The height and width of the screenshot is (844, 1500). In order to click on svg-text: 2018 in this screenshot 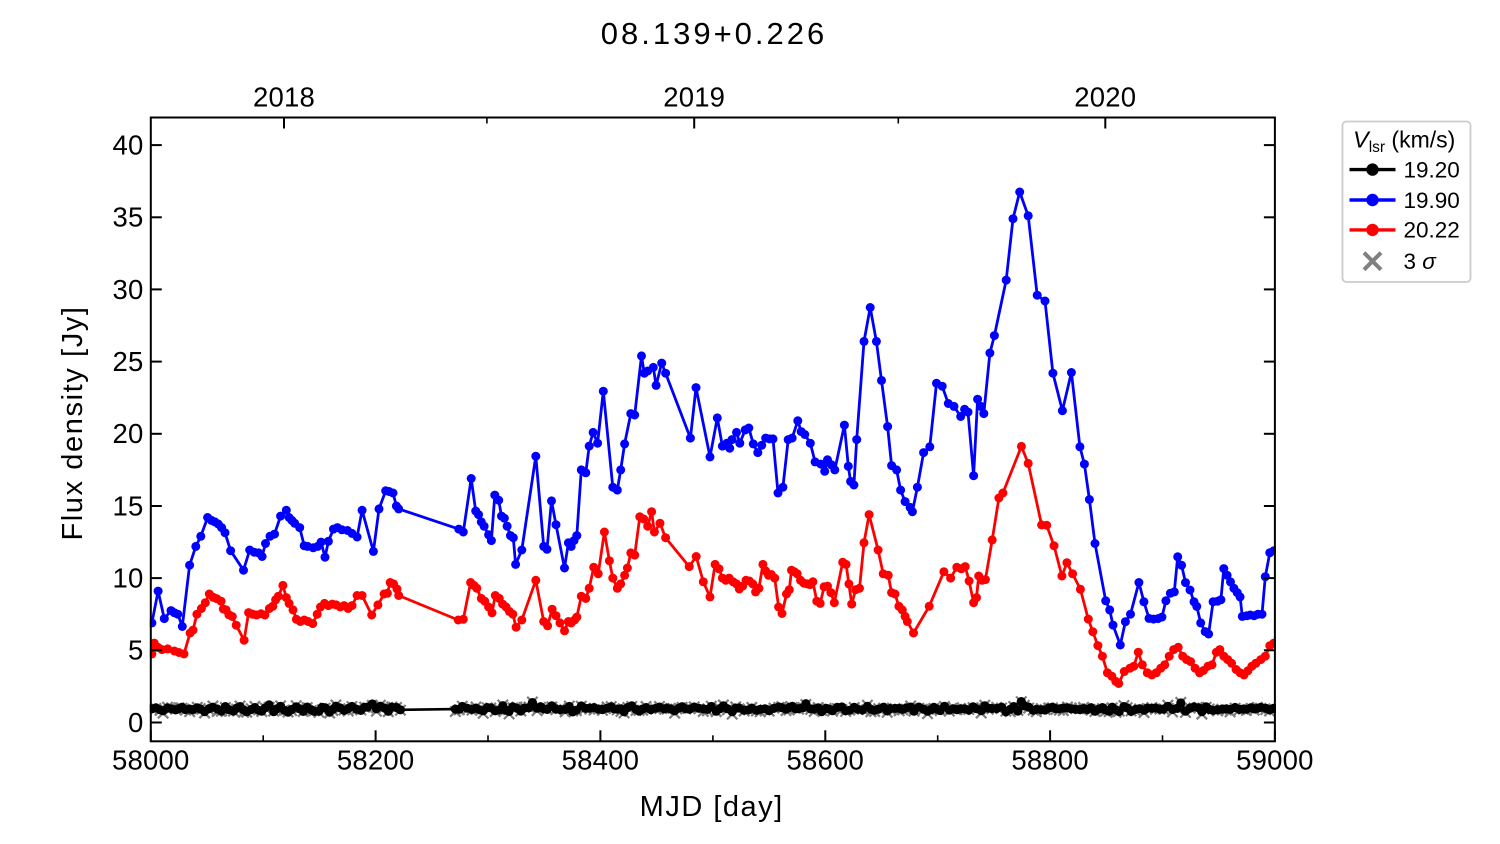, I will do `click(284, 97)`.